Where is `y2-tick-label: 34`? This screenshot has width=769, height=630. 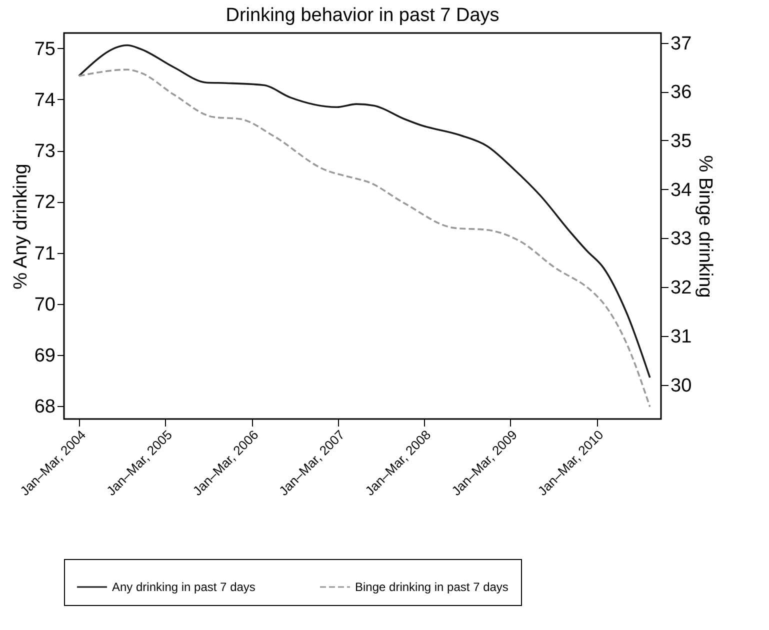
y2-tick-label: 34 is located at coordinates (681, 190).